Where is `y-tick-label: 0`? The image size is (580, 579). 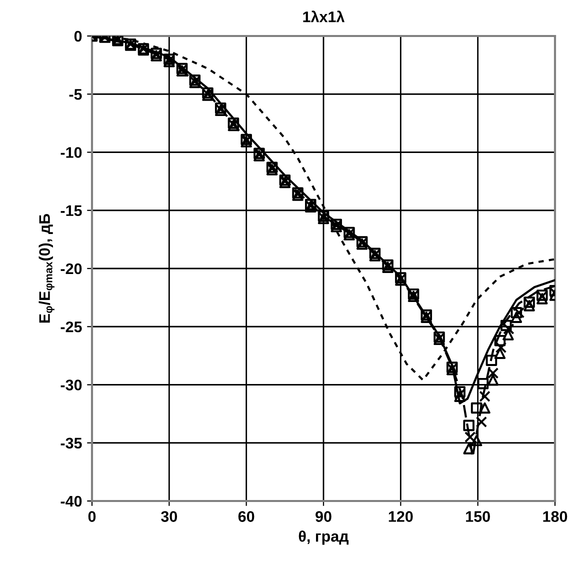
y-tick-label: 0 is located at coordinates (78, 36).